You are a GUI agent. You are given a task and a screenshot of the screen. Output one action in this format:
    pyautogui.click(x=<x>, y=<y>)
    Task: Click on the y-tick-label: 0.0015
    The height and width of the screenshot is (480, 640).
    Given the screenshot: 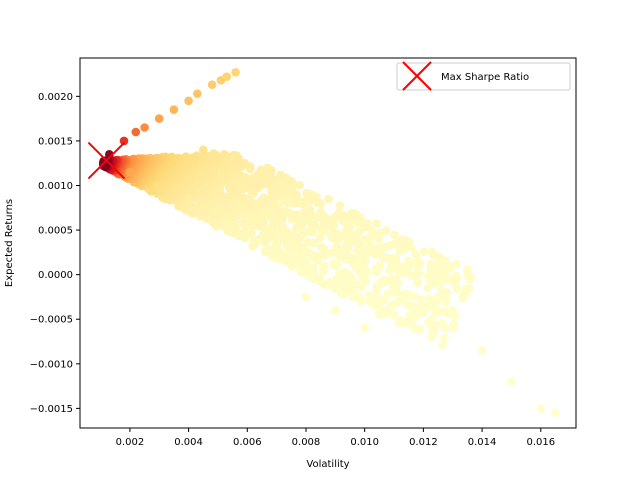 What is the action you would take?
    pyautogui.click(x=55, y=141)
    